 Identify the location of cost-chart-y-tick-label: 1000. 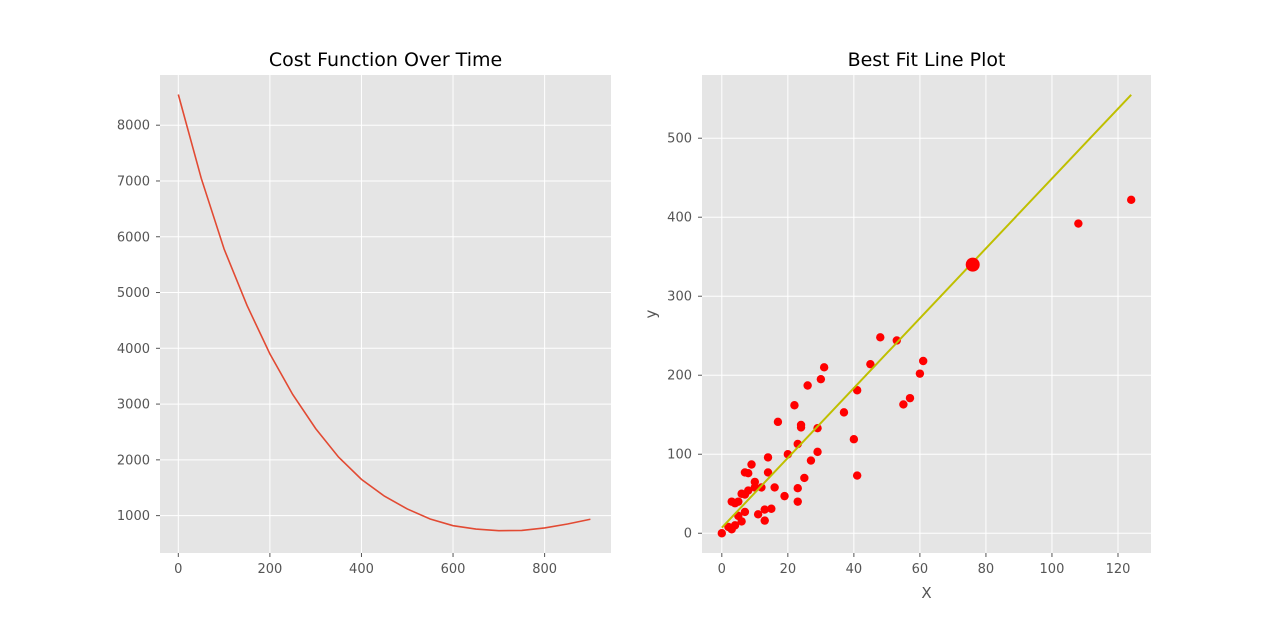
(133, 516).